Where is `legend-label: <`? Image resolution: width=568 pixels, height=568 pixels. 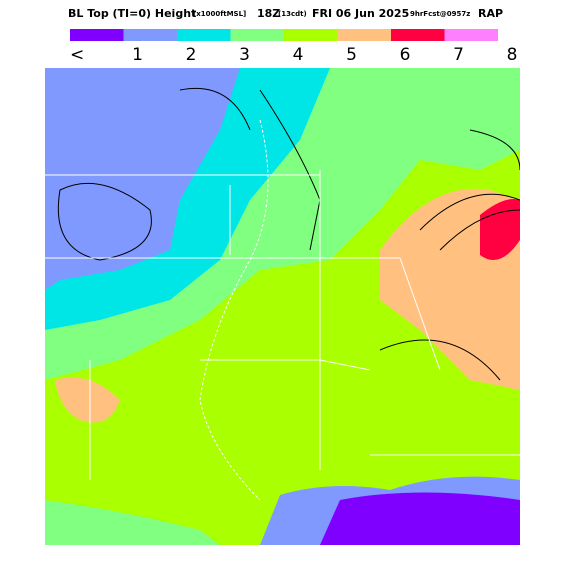
legend-label: < is located at coordinates (77, 55).